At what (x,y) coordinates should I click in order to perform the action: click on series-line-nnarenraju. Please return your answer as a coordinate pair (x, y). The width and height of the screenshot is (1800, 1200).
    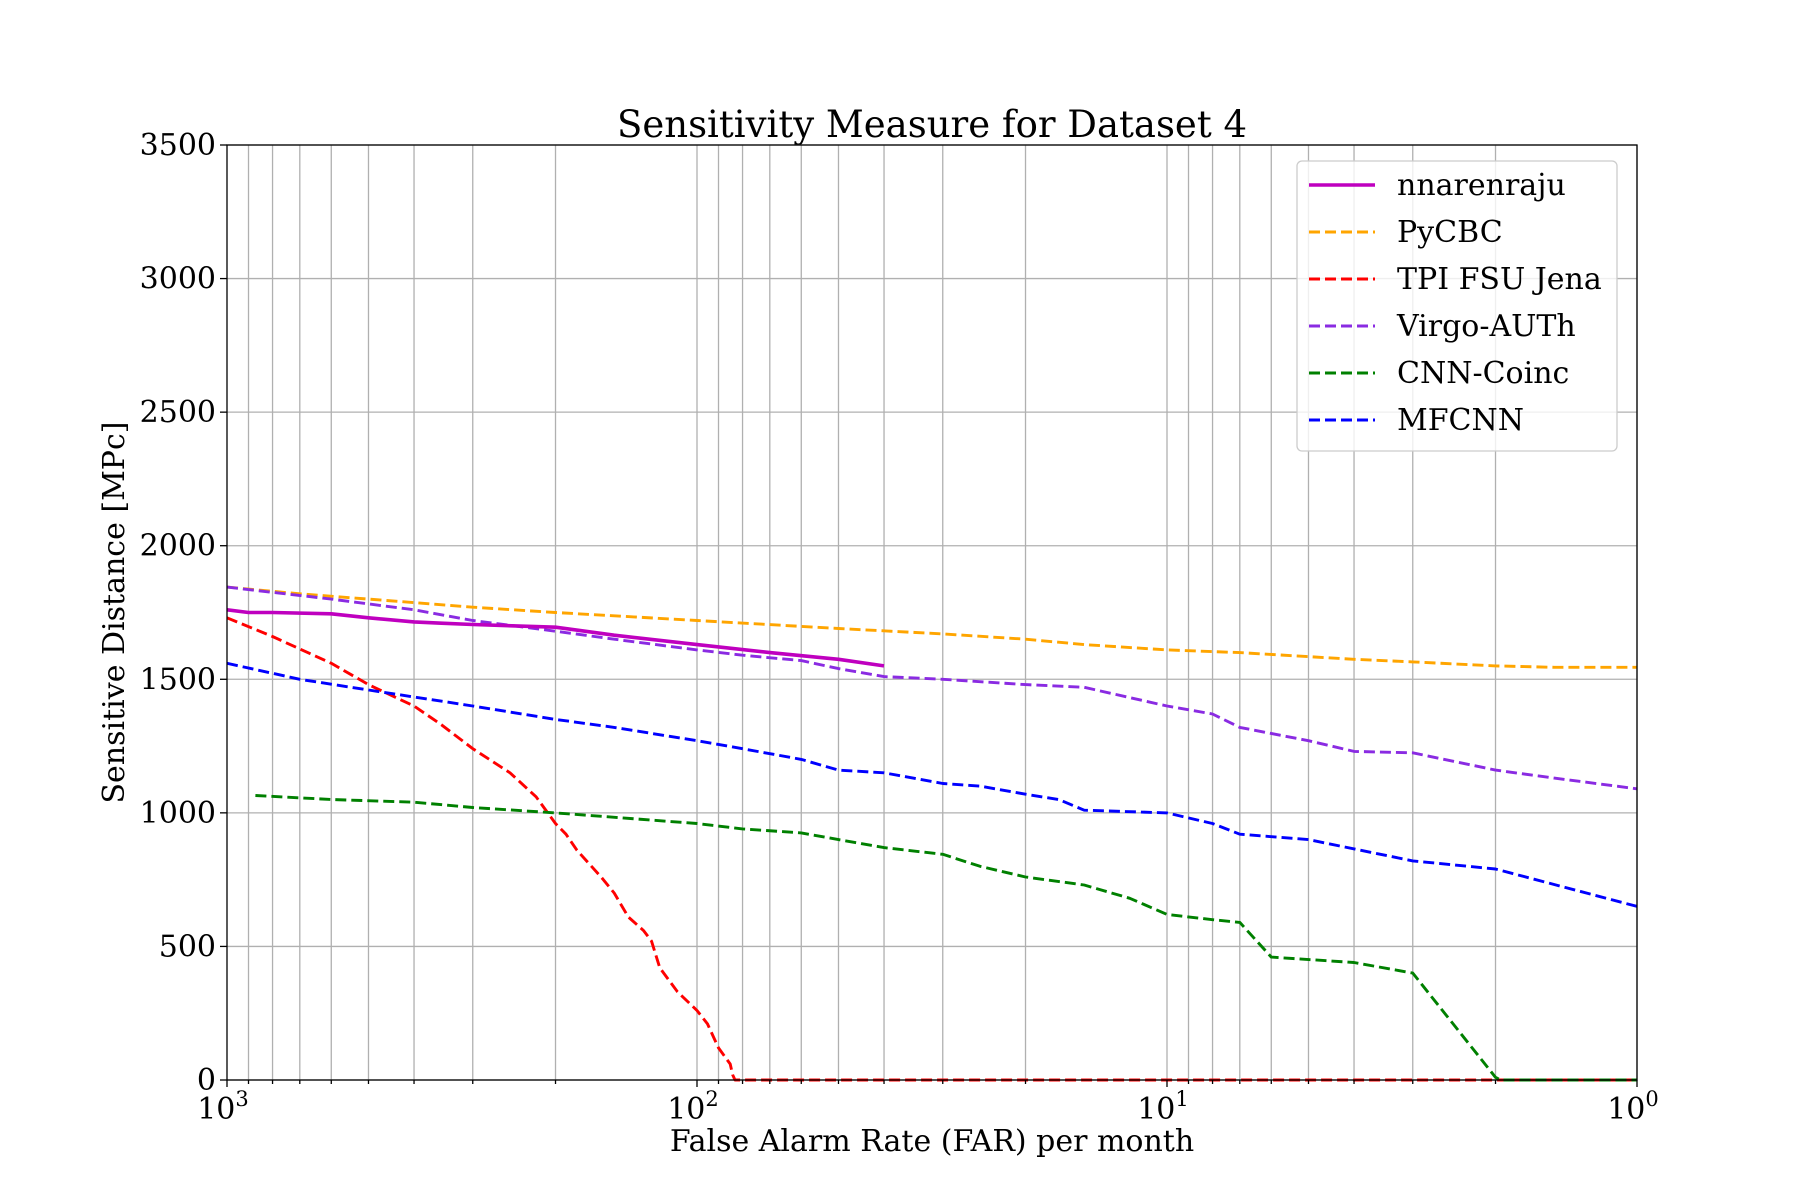
    Looking at the image, I should click on (556, 638).